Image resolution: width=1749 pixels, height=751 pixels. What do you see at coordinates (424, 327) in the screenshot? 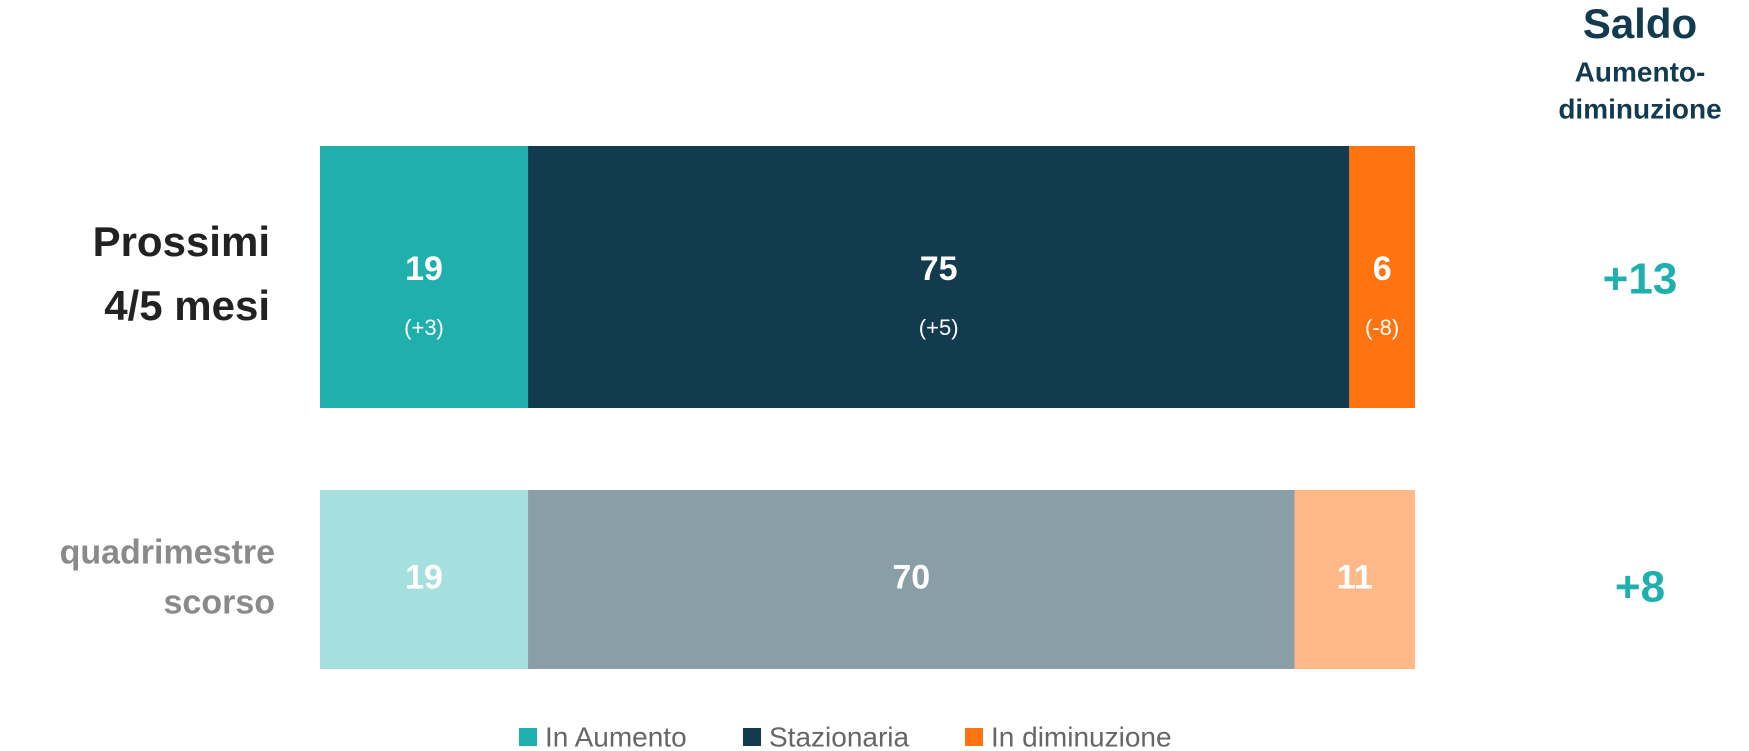
I see `change-label: (+3)` at bounding box center [424, 327].